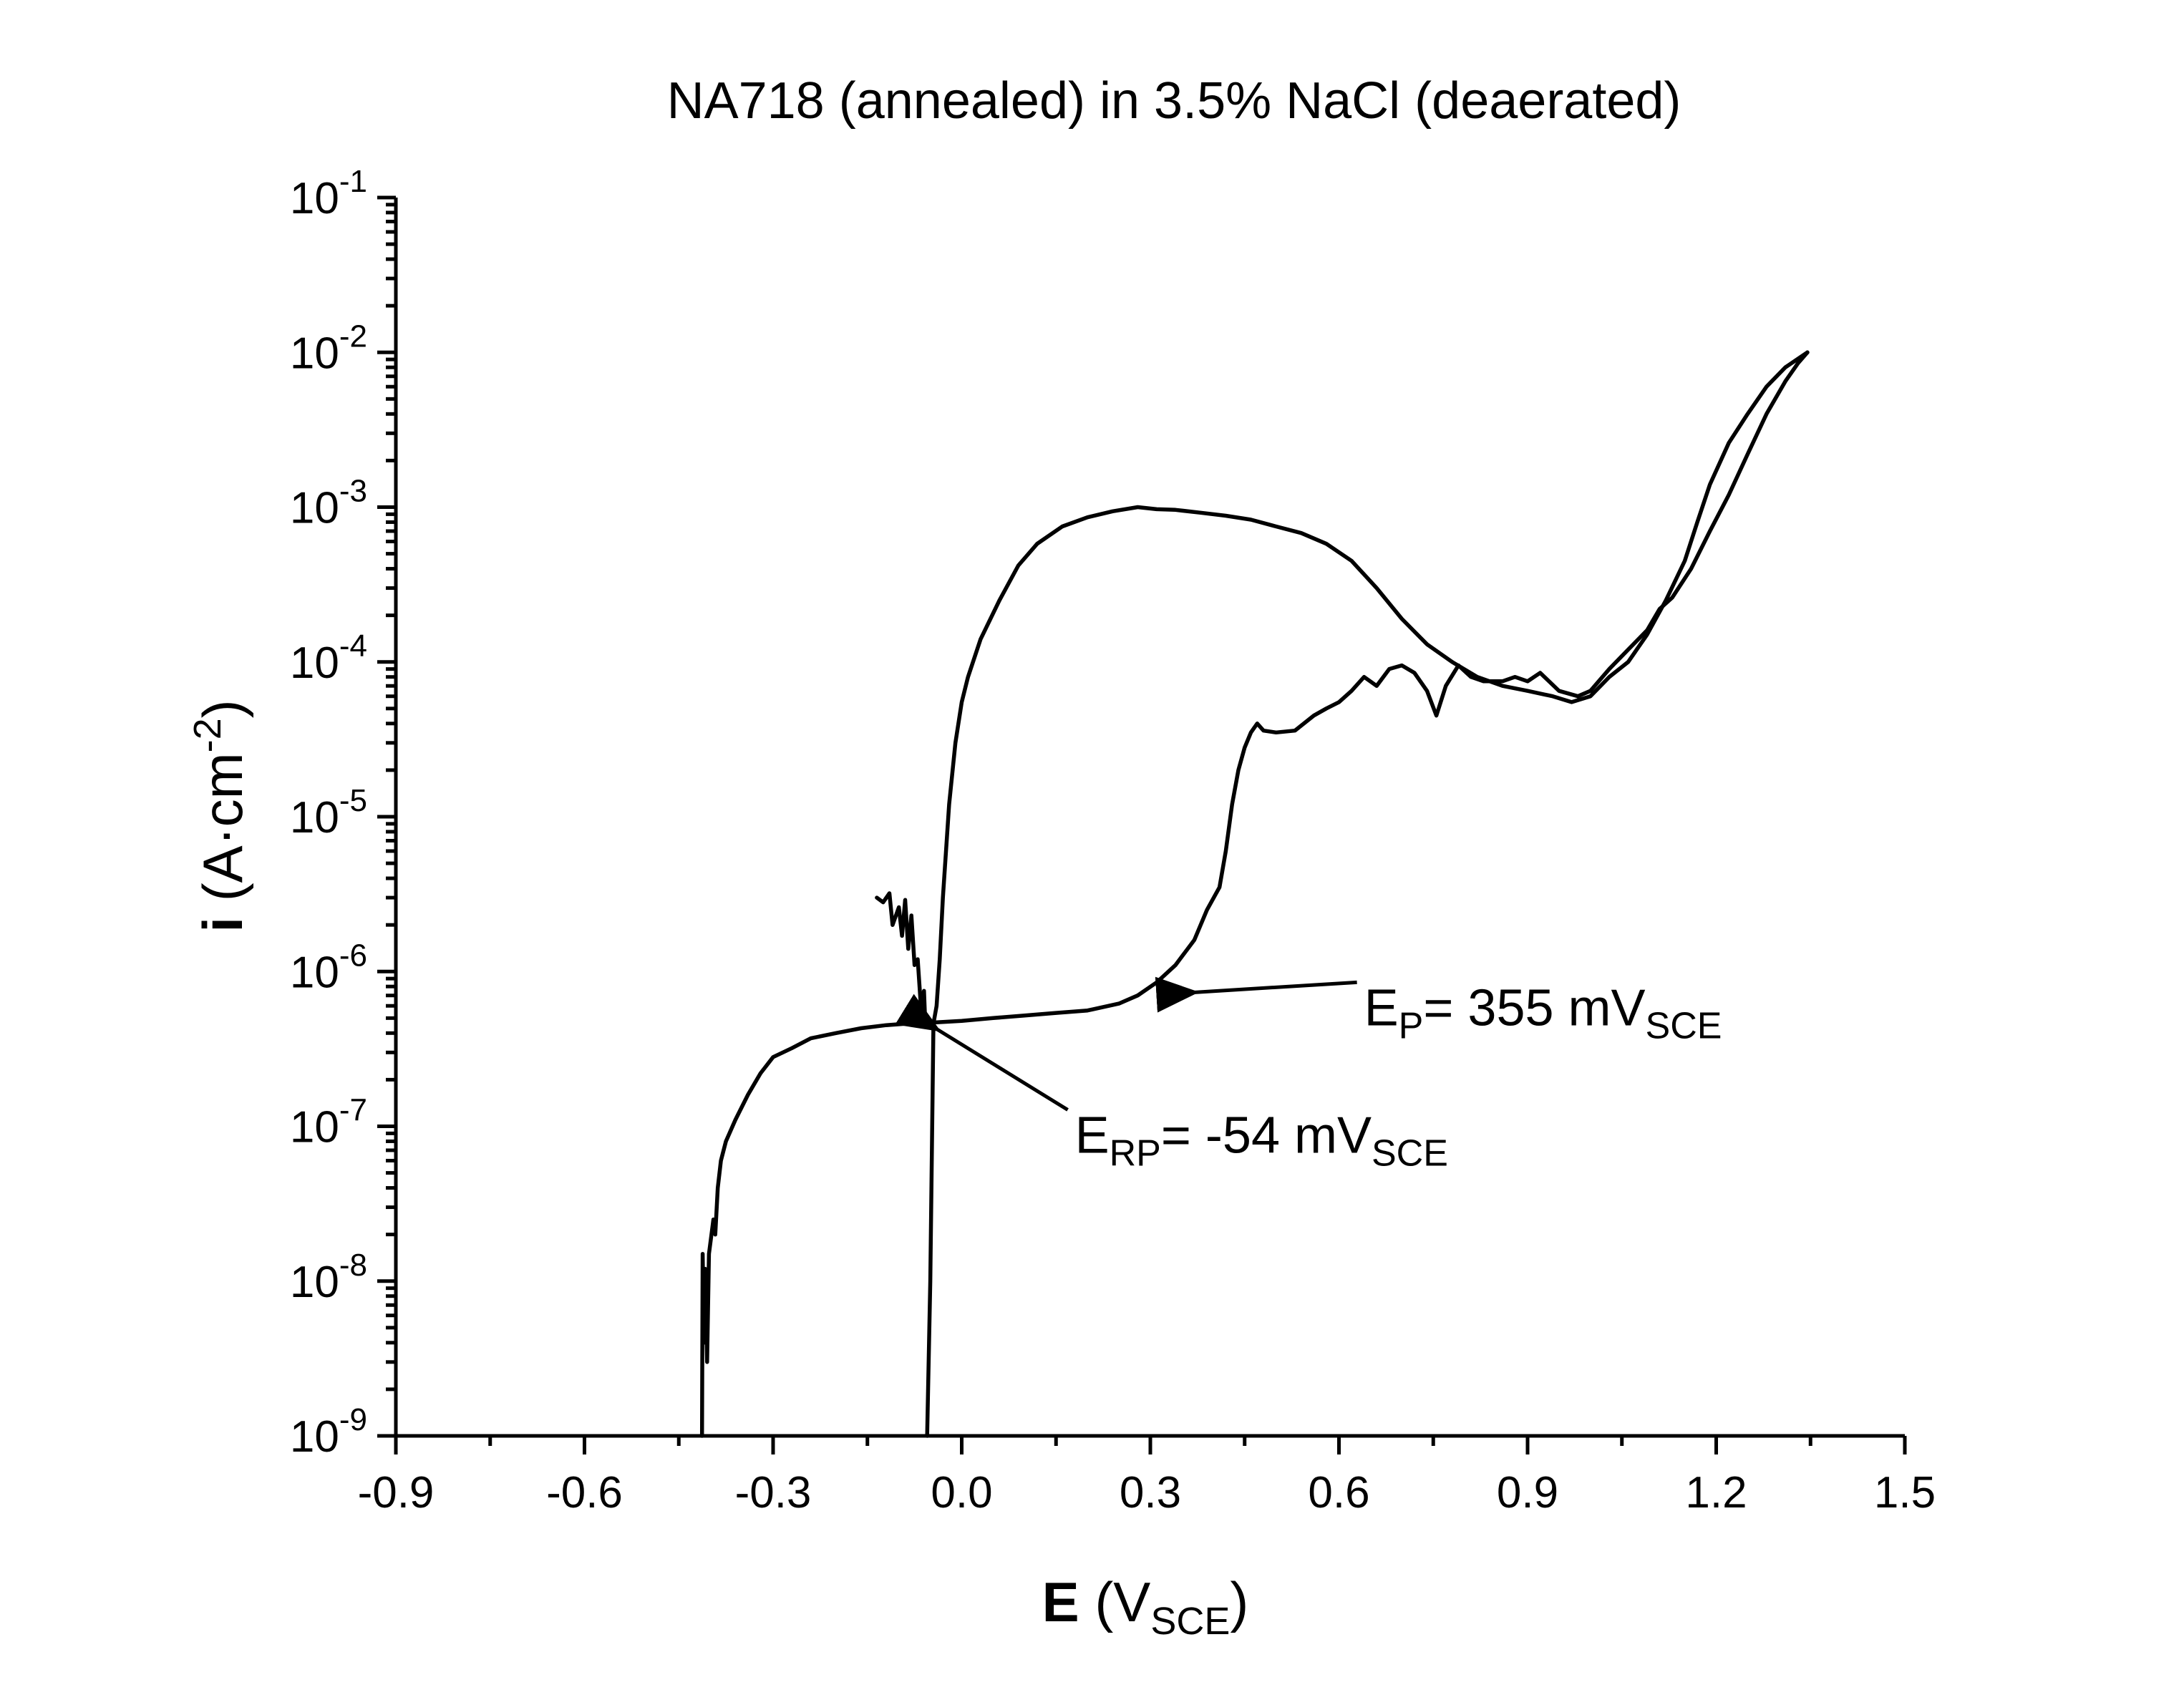 This screenshot has width=2184, height=1700. Describe the element at coordinates (1190, 1621) in the screenshot. I see `x-axis-label-sub: SCE` at that location.